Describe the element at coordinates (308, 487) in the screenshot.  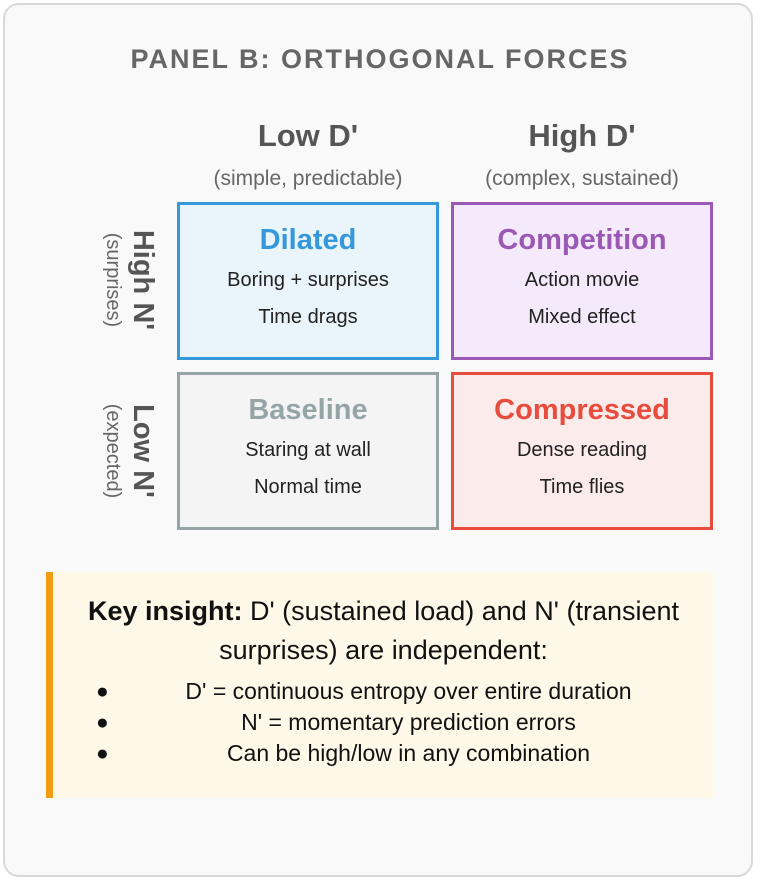
I see `quadrant-line: Normal time` at that location.